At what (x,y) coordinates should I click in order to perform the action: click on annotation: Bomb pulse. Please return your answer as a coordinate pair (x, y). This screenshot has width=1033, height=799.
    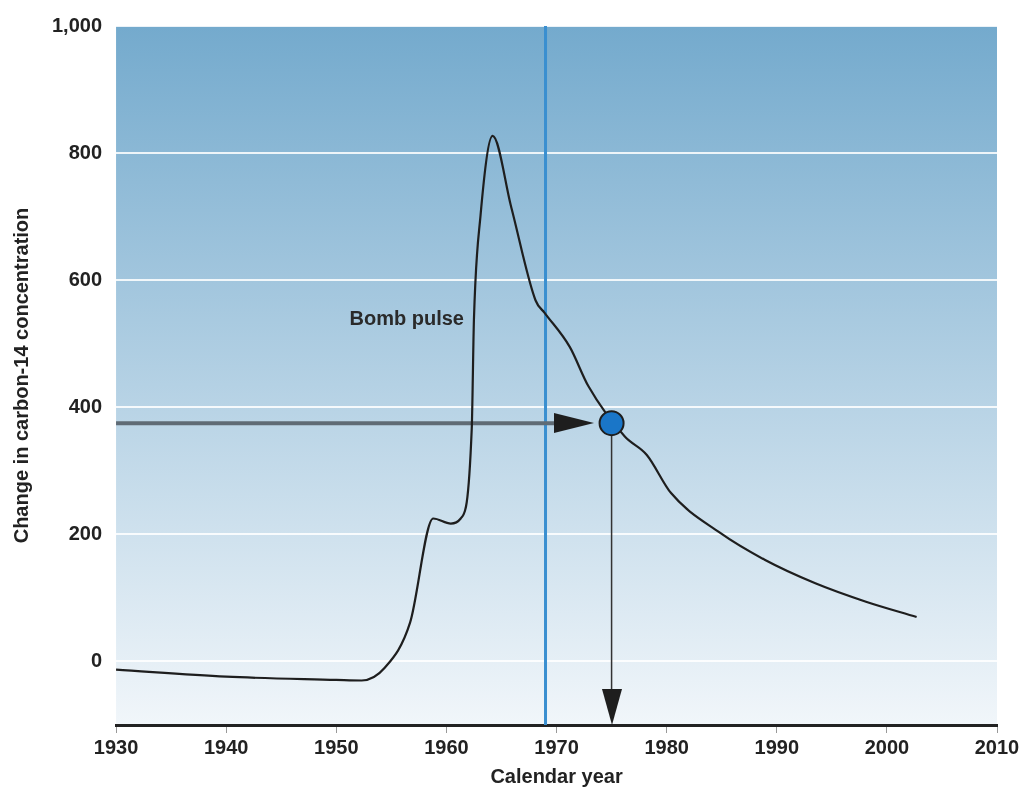
    Looking at the image, I should click on (406, 318).